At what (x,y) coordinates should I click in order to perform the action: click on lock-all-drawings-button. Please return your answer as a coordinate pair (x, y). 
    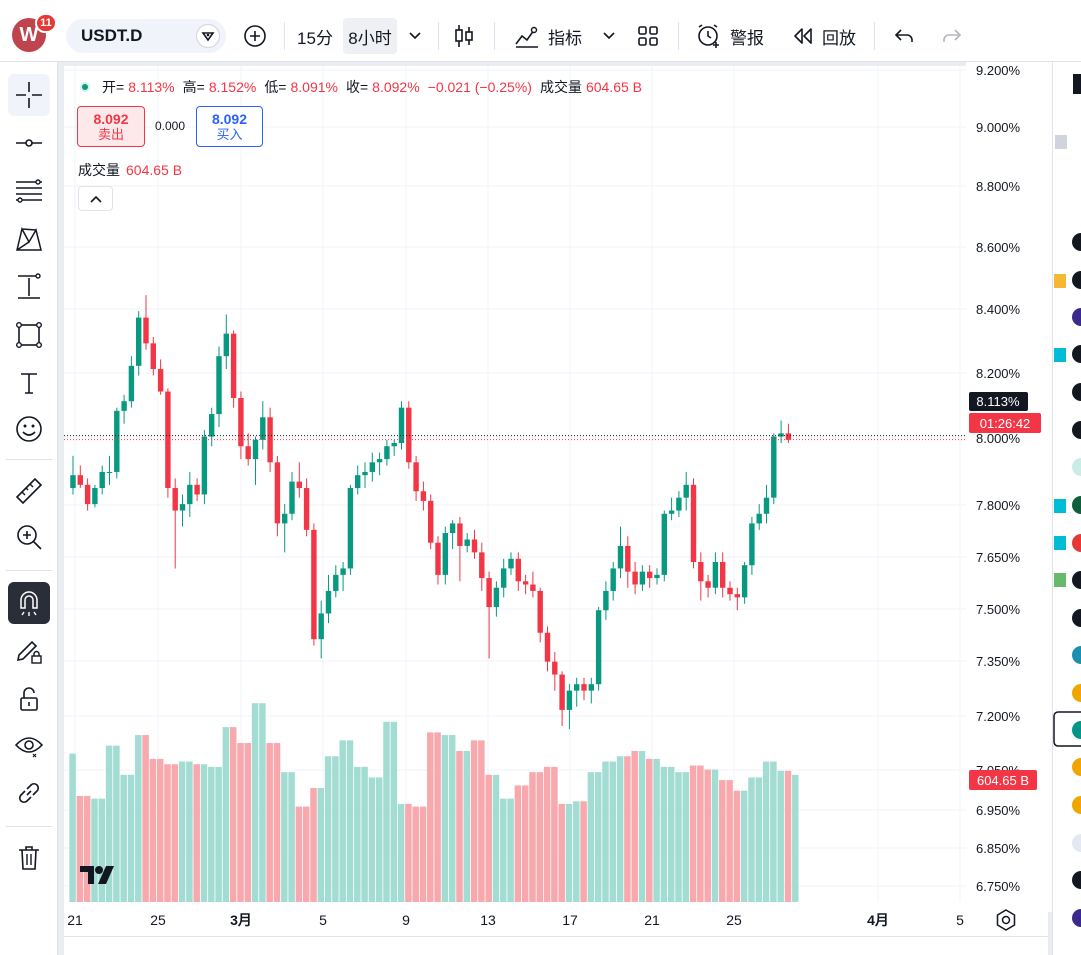
    Looking at the image, I should click on (29, 699).